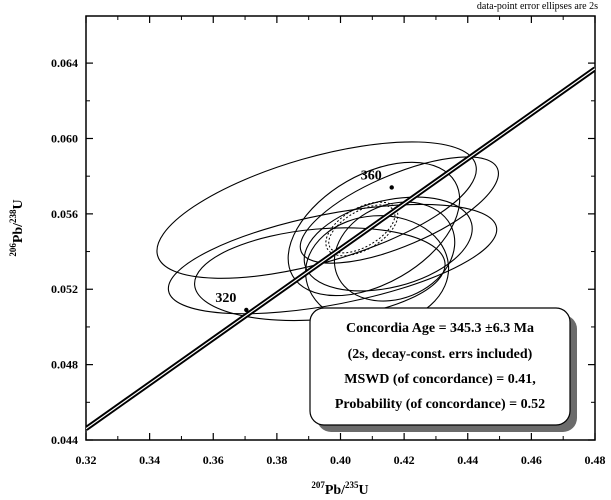 The height and width of the screenshot is (500, 611). I want to click on age-markers: 320 360, so click(304, 240).